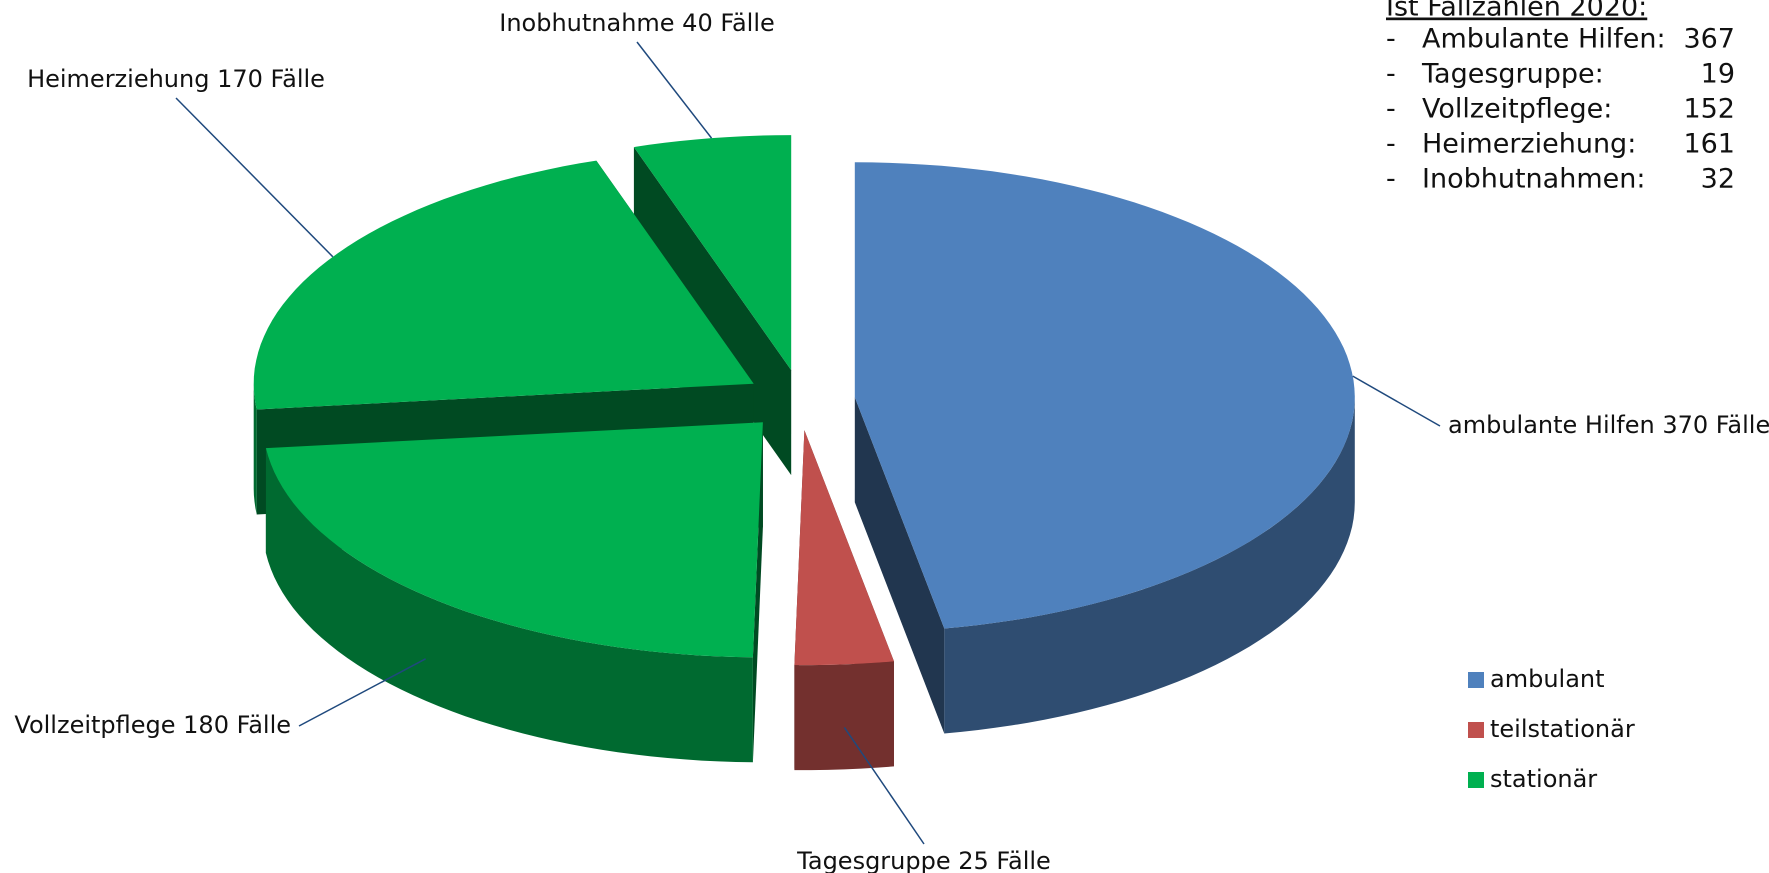  What do you see at coordinates (923, 860) in the screenshot?
I see `data-label: Tagesgruppe 25 Fälle` at bounding box center [923, 860].